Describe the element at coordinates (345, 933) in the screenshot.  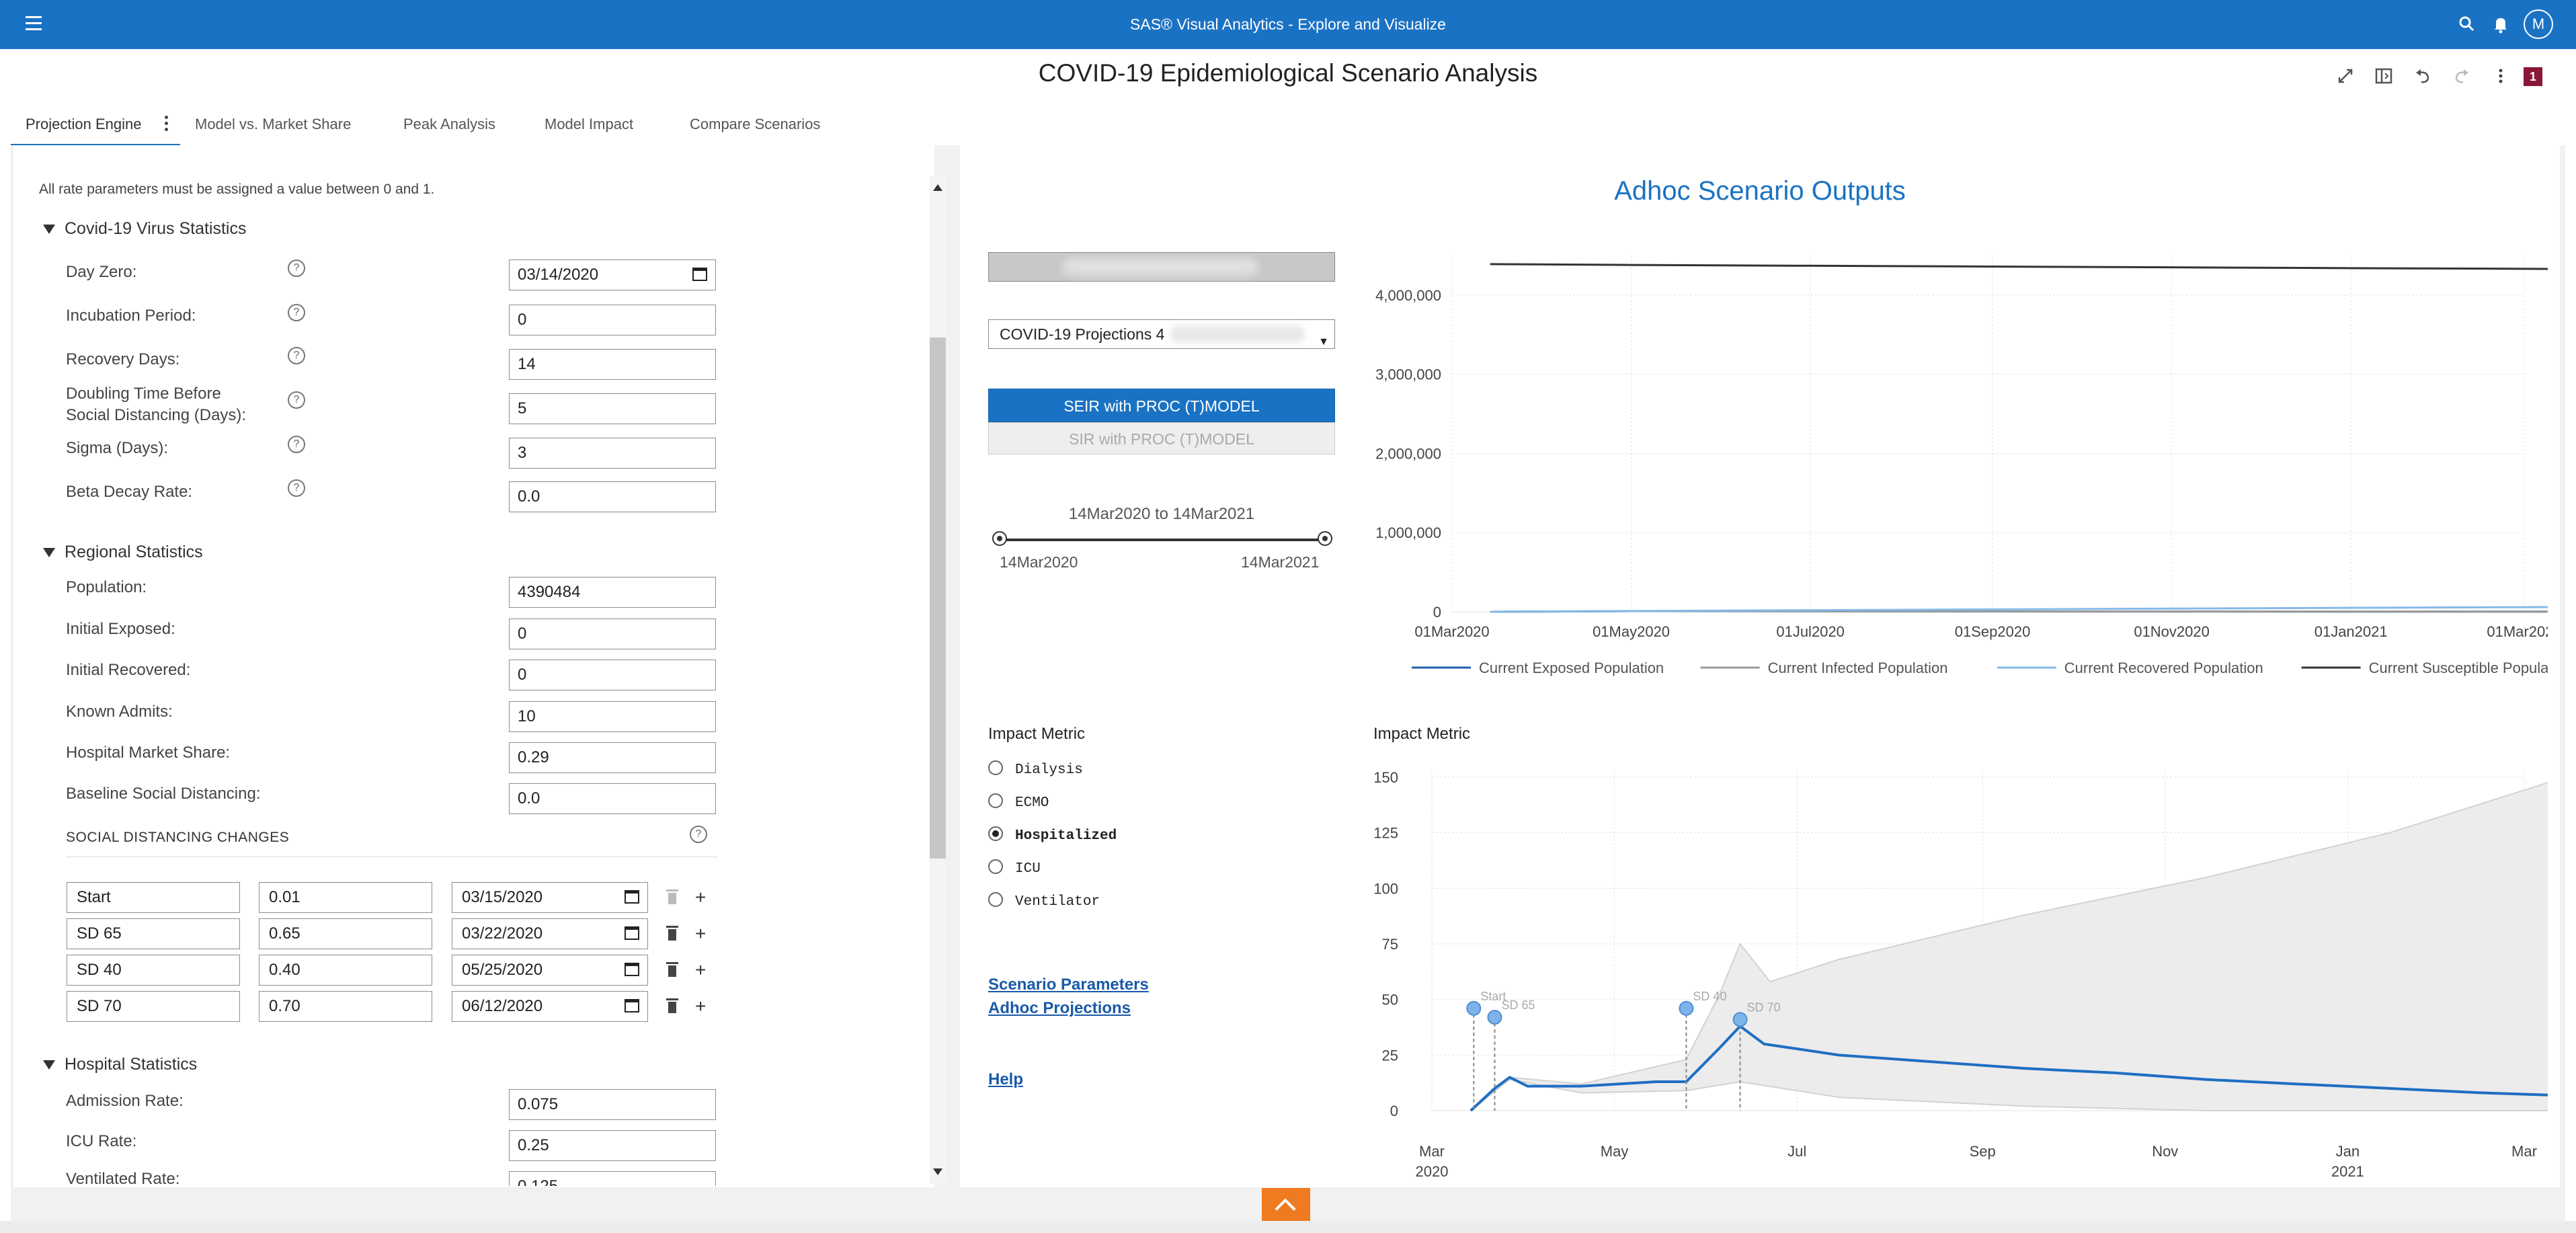
I see `sd-rate-input: 0.65` at that location.